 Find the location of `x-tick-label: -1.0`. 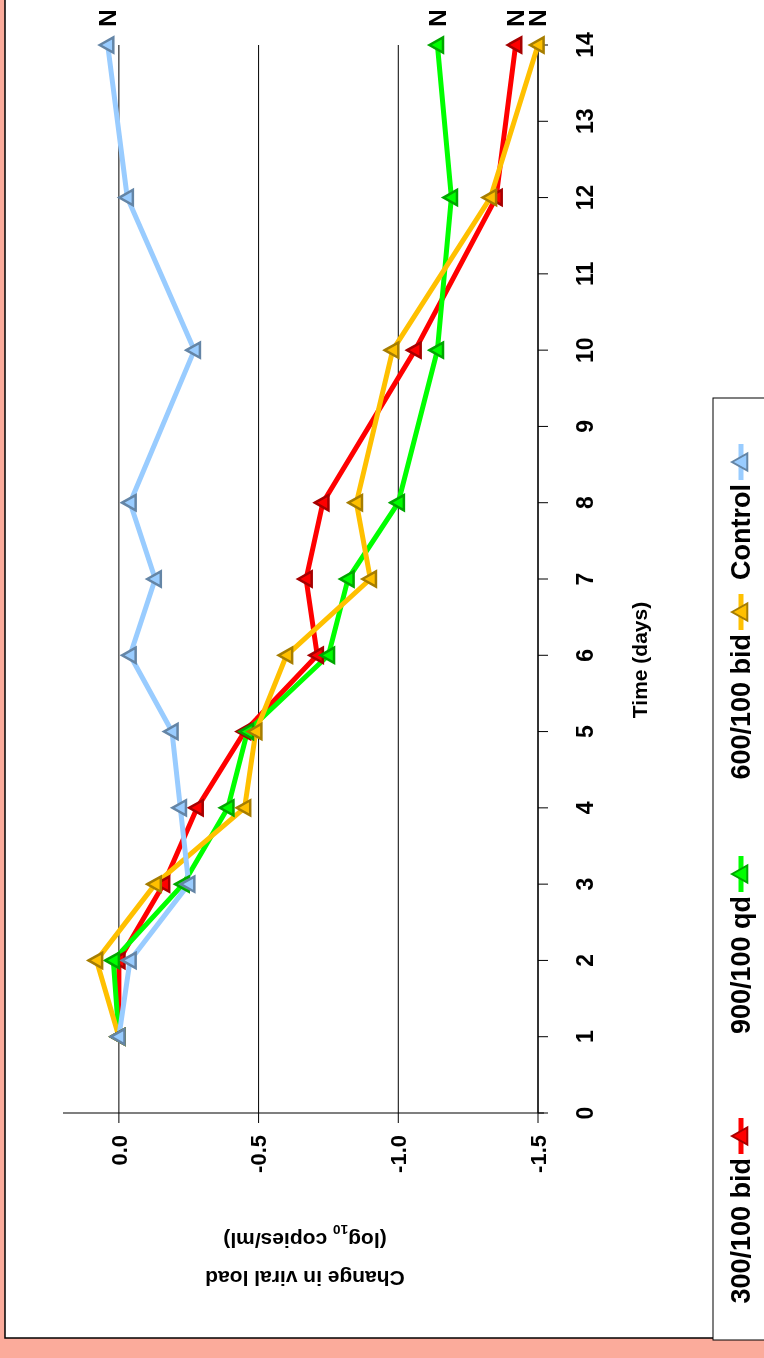

x-tick-label: -1.0 is located at coordinates (398, 1154).